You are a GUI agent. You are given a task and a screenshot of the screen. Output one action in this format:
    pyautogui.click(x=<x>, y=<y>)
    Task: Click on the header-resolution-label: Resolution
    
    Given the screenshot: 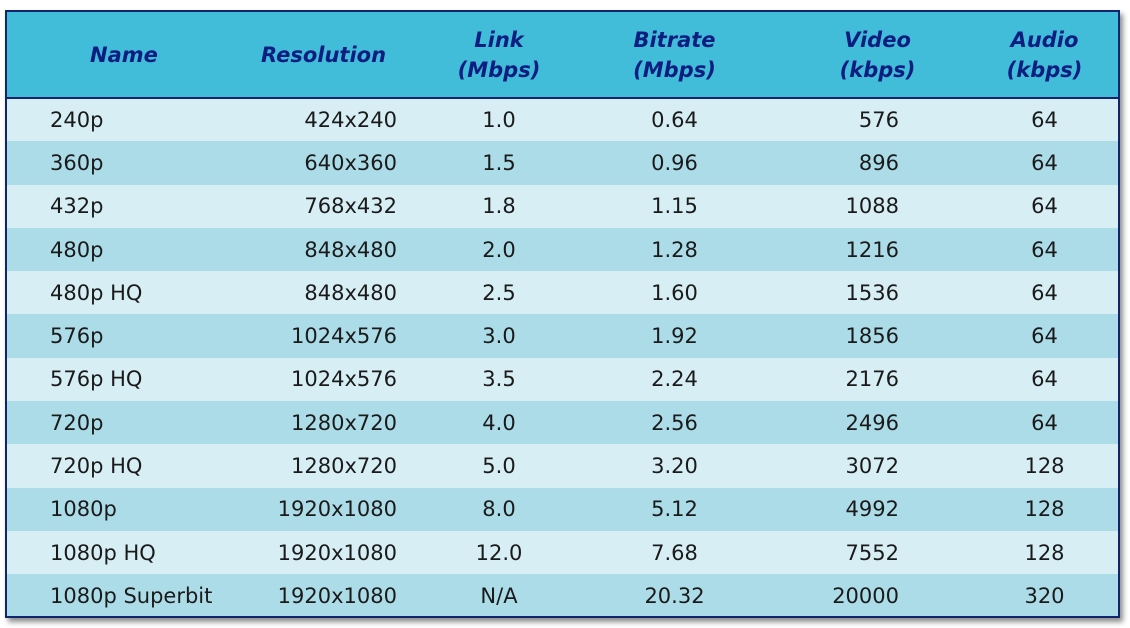 What is the action you would take?
    pyautogui.click(x=323, y=54)
    